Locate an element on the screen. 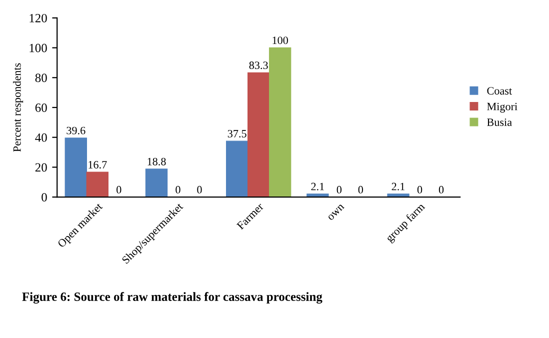 The height and width of the screenshot is (338, 549). y-tick-label: 100 is located at coordinates (38, 48).